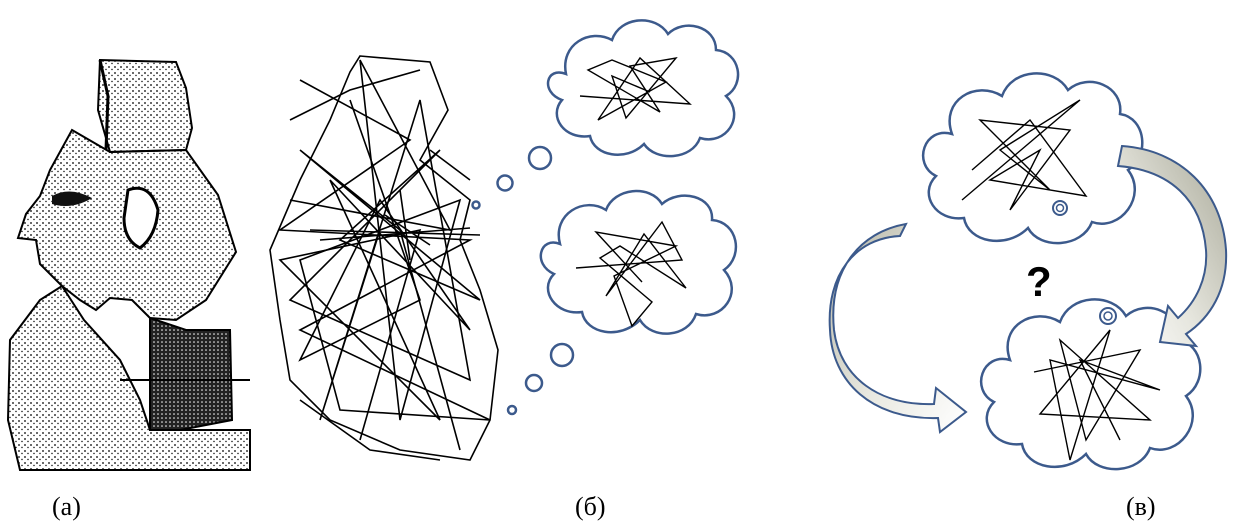 The width and height of the screenshot is (1243, 529). Describe the element at coordinates (384, 258) in the screenshot. I see `scanpath-tracing` at that location.